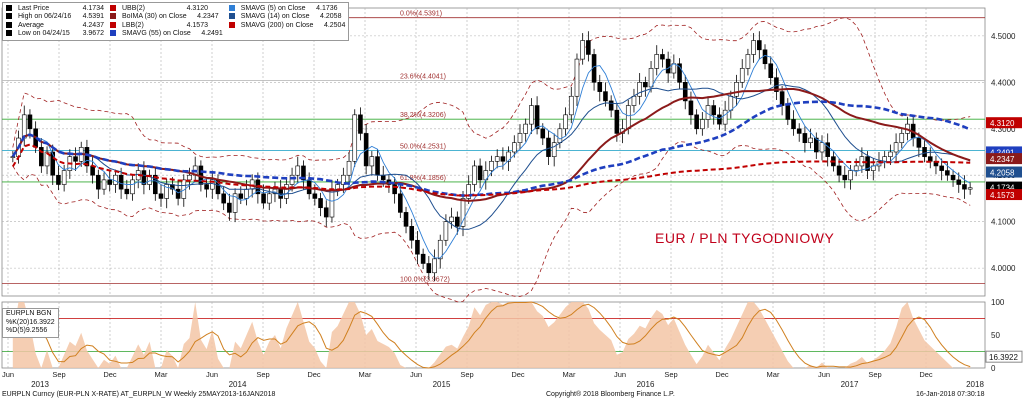 The width and height of the screenshot is (1024, 401). What do you see at coordinates (287, 17) in the screenshot?
I see `legend-c3-row: SMAVG (14) on Close 4.2058` at bounding box center [287, 17].